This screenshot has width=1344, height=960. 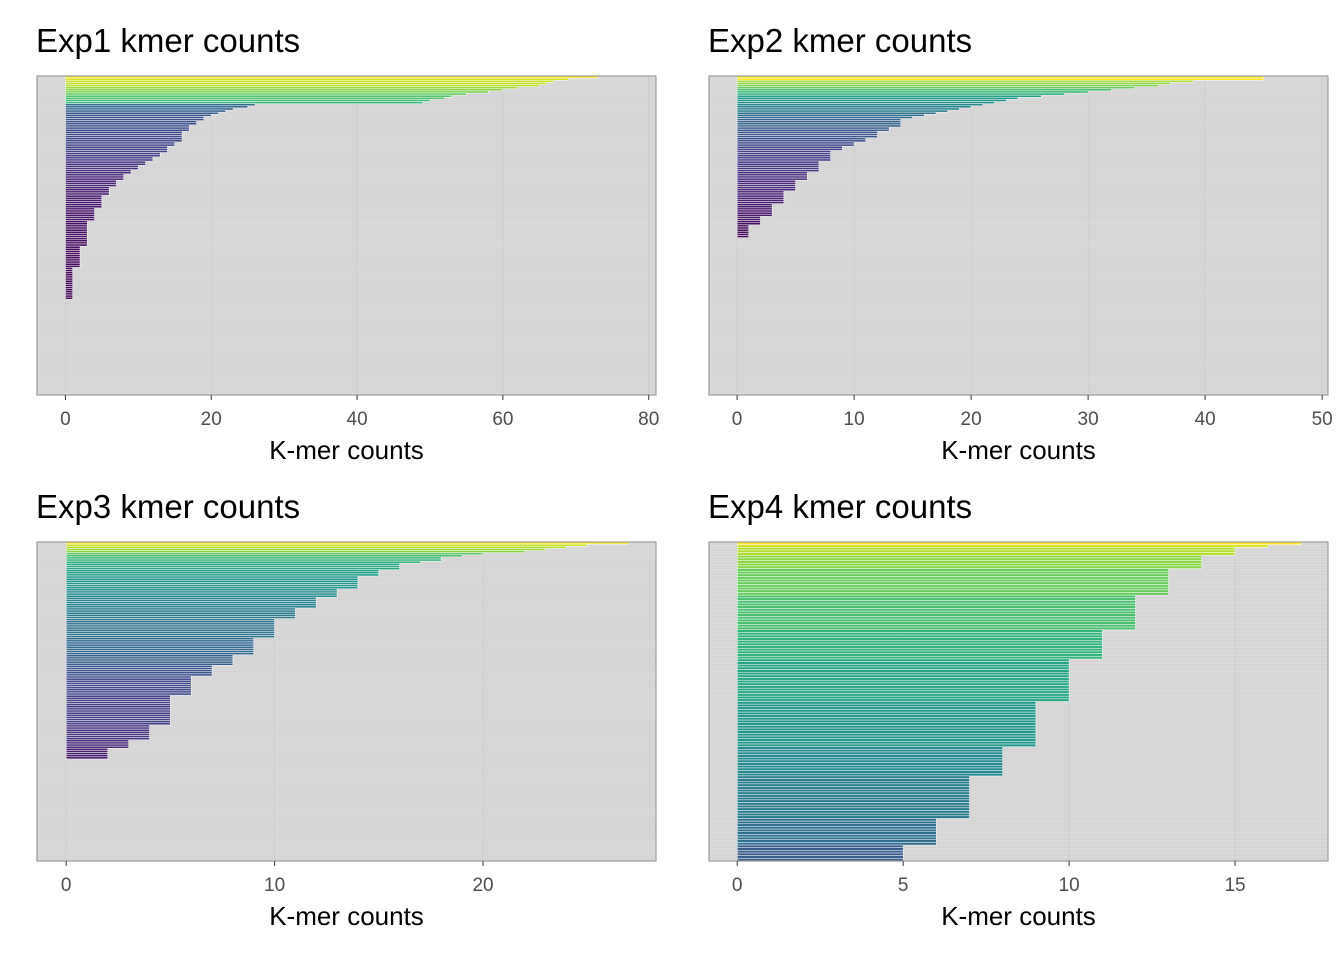 What do you see at coordinates (840, 506) in the screenshot?
I see `chart-title: Exp4 kmer counts` at bounding box center [840, 506].